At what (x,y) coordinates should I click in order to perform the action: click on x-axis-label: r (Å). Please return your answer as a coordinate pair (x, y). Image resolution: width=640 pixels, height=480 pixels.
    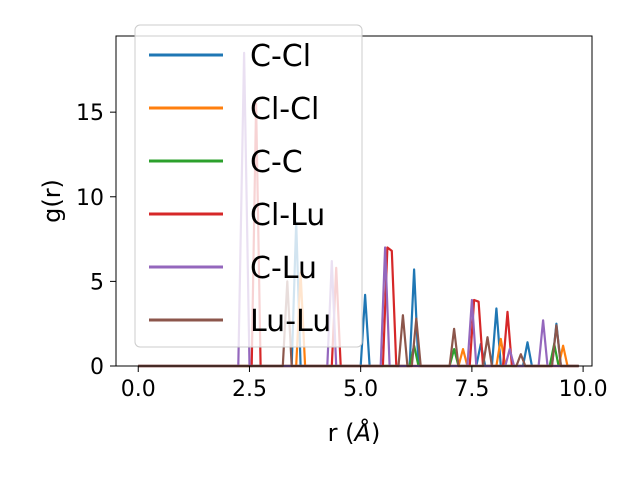
    Looking at the image, I should click on (354, 432).